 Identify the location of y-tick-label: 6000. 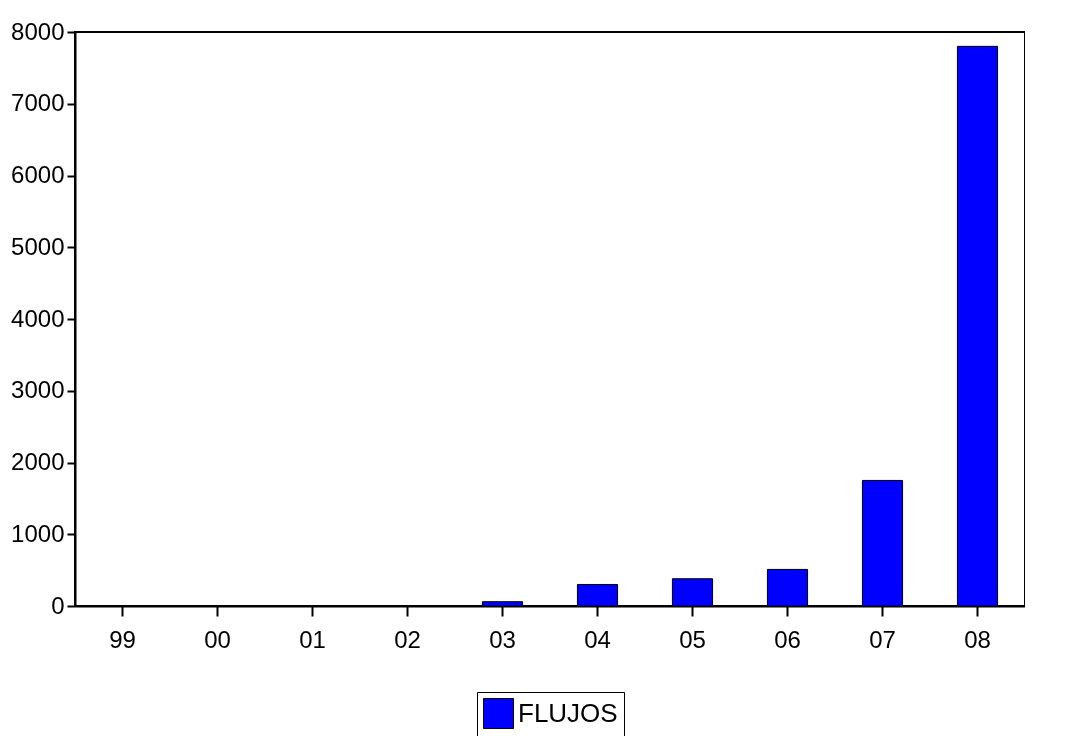
(38, 174).